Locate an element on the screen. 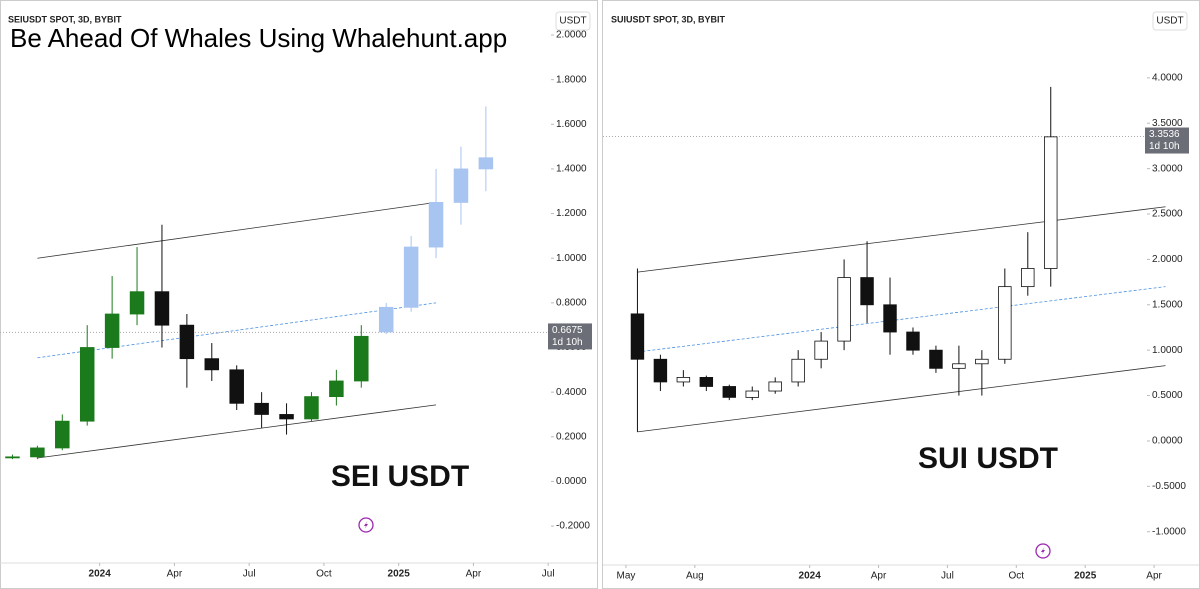 The width and height of the screenshot is (1200, 589). y-tick-label: 1.8000 is located at coordinates (571, 79).